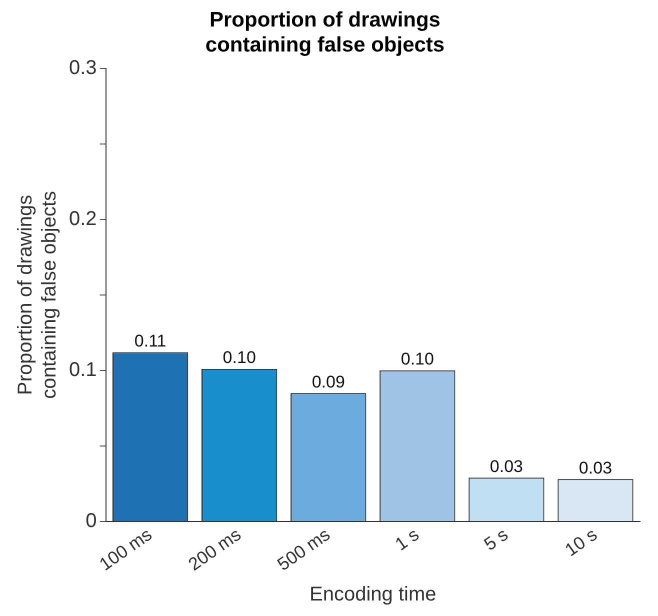 Image resolution: width=658 pixels, height=616 pixels. Describe the element at coordinates (82, 67) in the screenshot. I see `y-tick-label: 0.3` at that location.